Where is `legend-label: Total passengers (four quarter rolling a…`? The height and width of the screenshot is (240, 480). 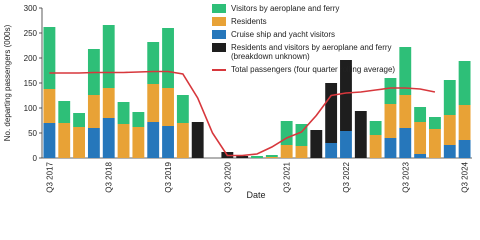
legend-label: Total passengers (four quarter rolling a… is located at coordinates (313, 69).